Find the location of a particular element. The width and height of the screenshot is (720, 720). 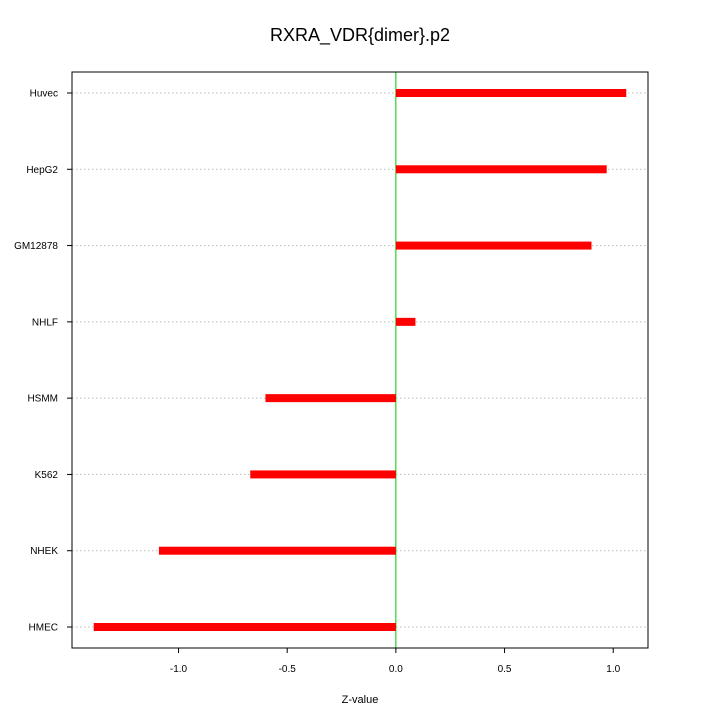

chart-title: RXRA_VDR{dimer}.p2 is located at coordinates (360, 35).